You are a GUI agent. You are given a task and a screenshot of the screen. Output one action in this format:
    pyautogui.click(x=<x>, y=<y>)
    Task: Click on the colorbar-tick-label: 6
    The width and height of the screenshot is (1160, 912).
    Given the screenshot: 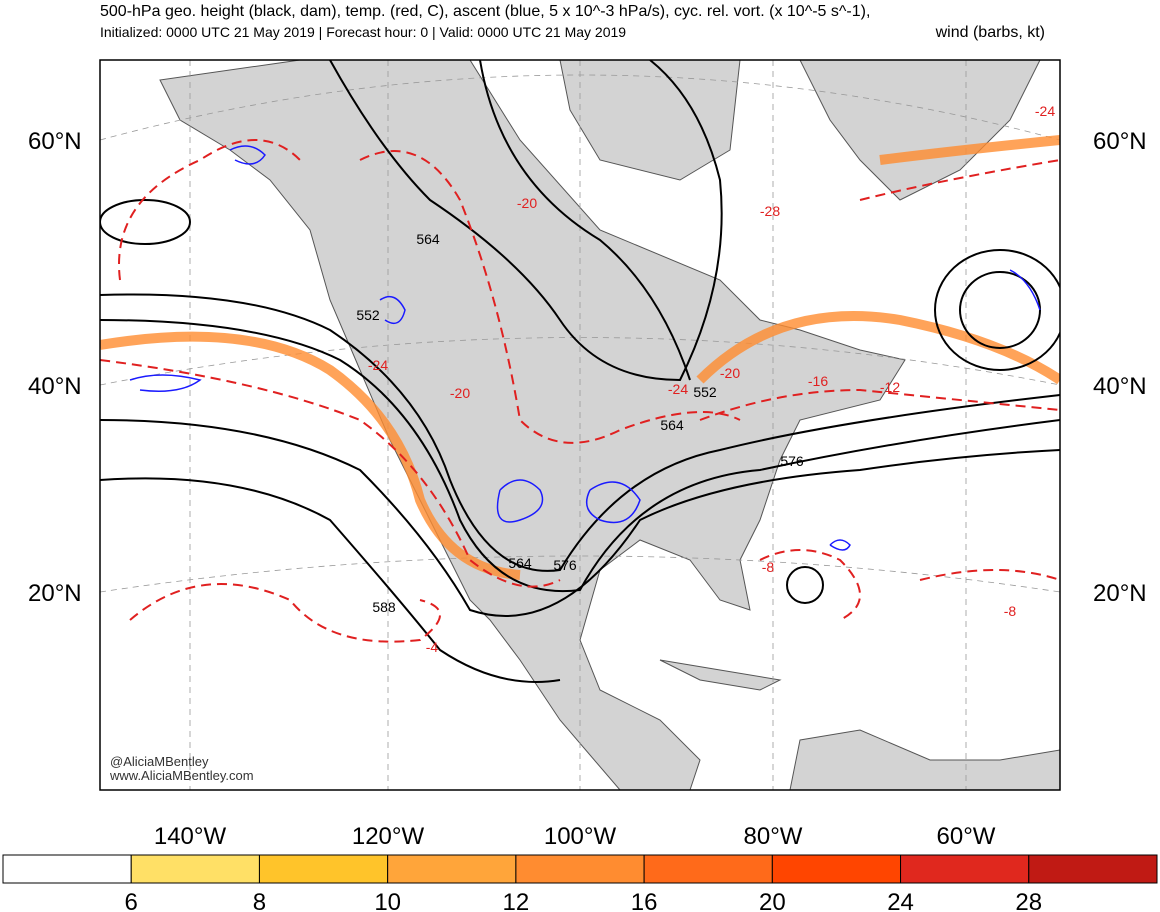 What is the action you would take?
    pyautogui.click(x=131, y=900)
    